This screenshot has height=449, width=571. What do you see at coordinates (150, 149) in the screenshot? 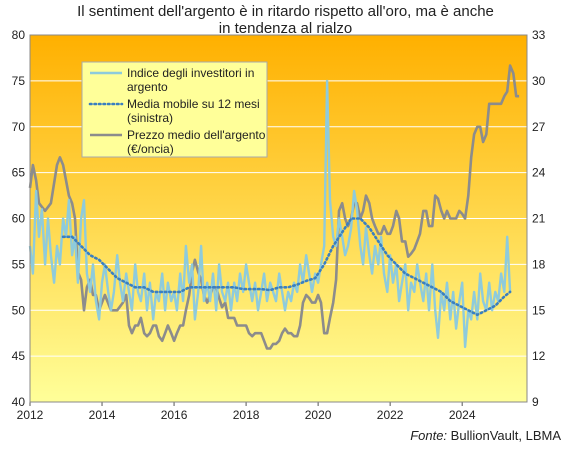
I see `legend-label-3: (€/oncia)` at bounding box center [150, 149].